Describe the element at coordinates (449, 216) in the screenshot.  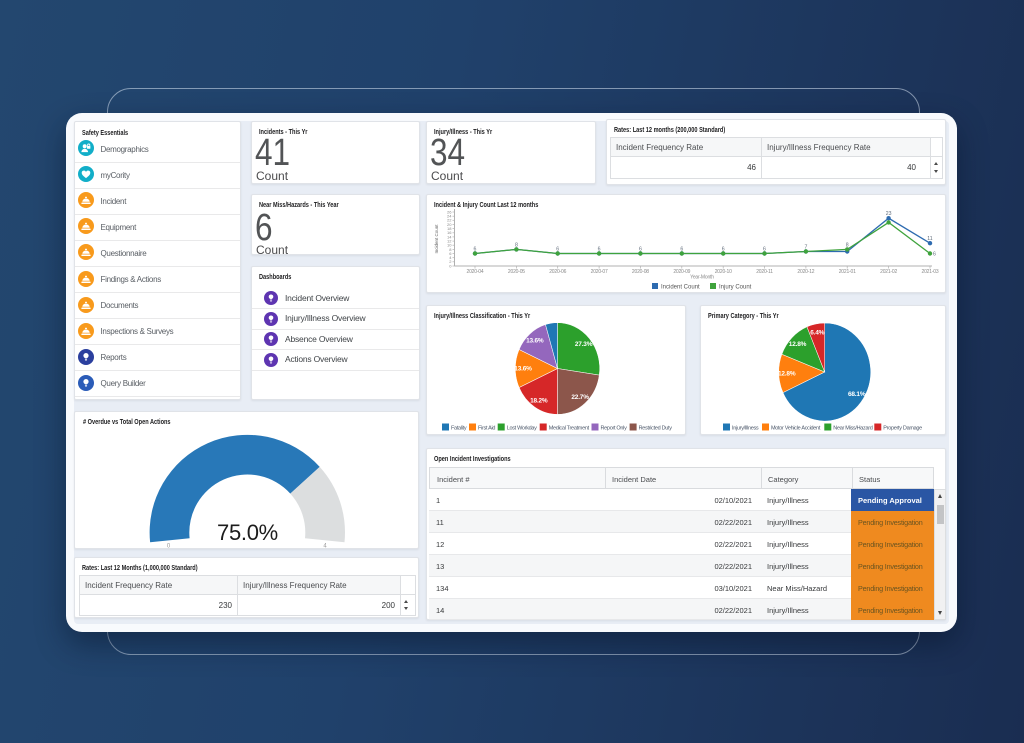
I see `svg-text: 24` at that location.